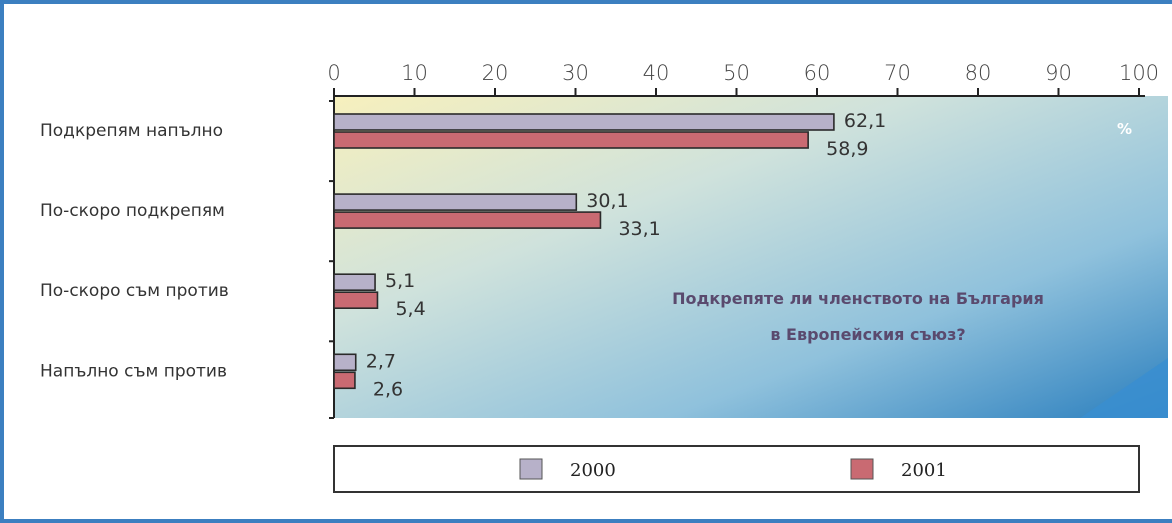 This screenshot has height=523, width=1172. Describe the element at coordinates (867, 334) in the screenshot. I see `question-line-2: в Европейския съюз?` at that location.